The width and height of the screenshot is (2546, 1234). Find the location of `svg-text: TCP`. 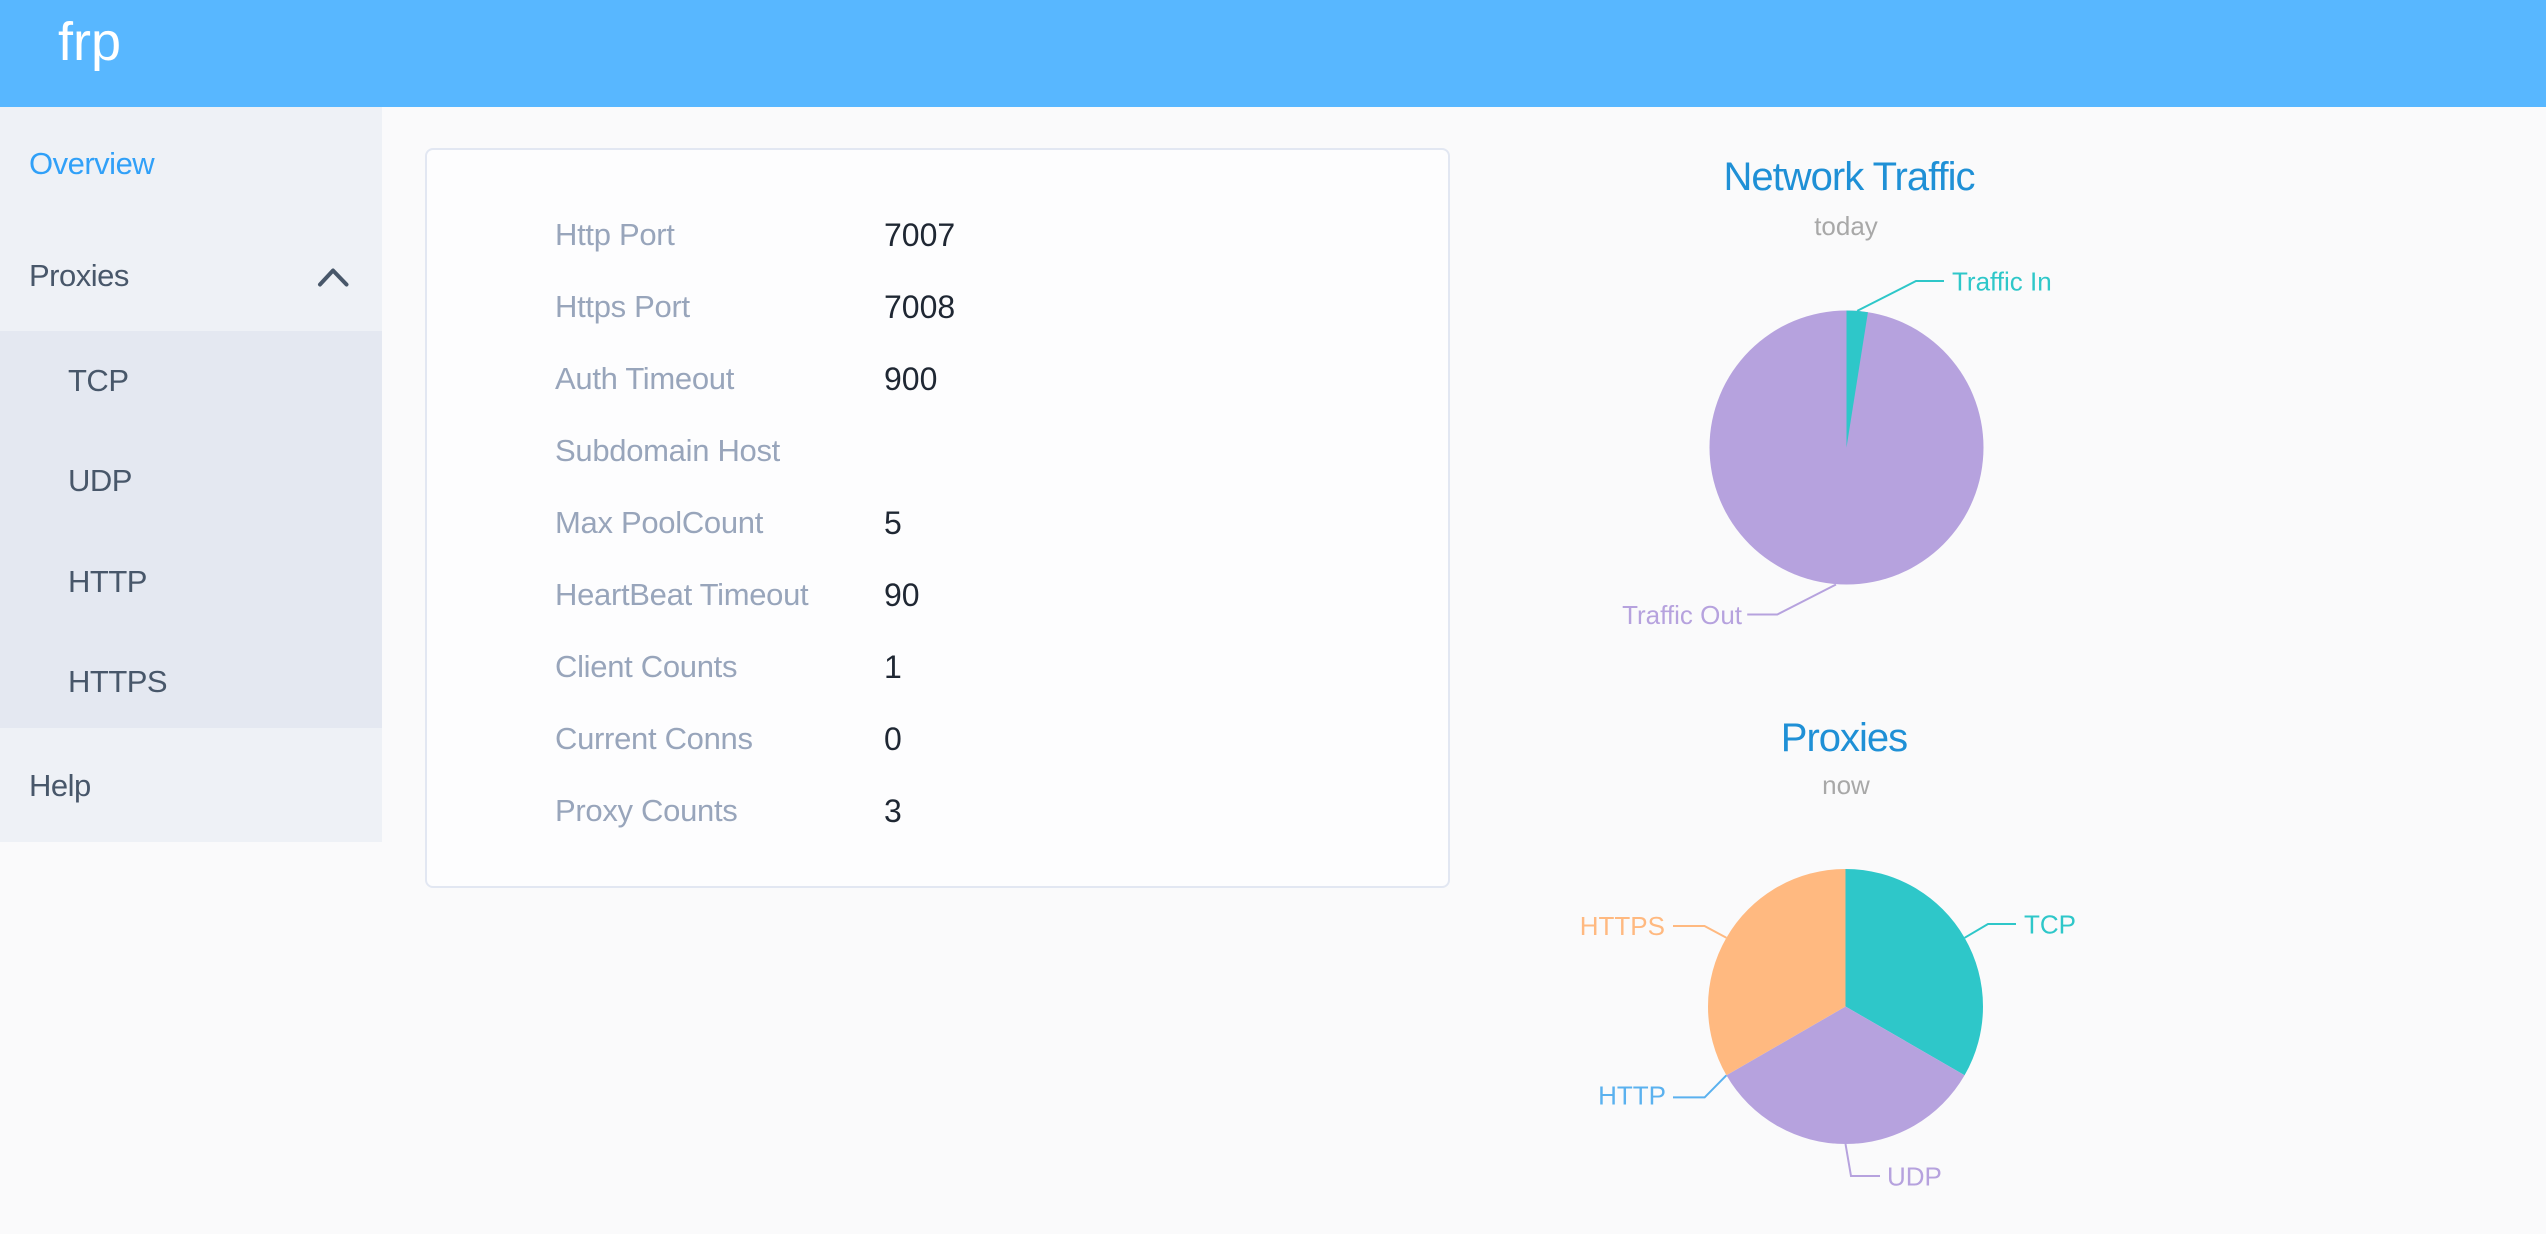

svg-text: TCP is located at coordinates (2050, 925).